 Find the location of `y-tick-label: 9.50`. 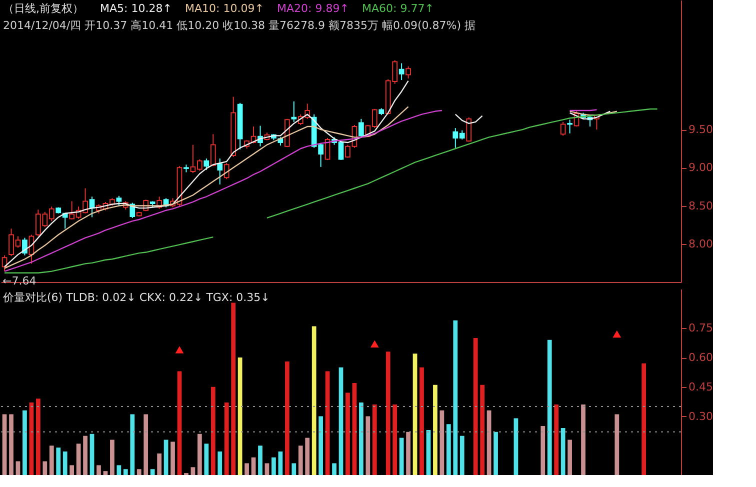

y-tick-label: 9.50 is located at coordinates (700, 129).